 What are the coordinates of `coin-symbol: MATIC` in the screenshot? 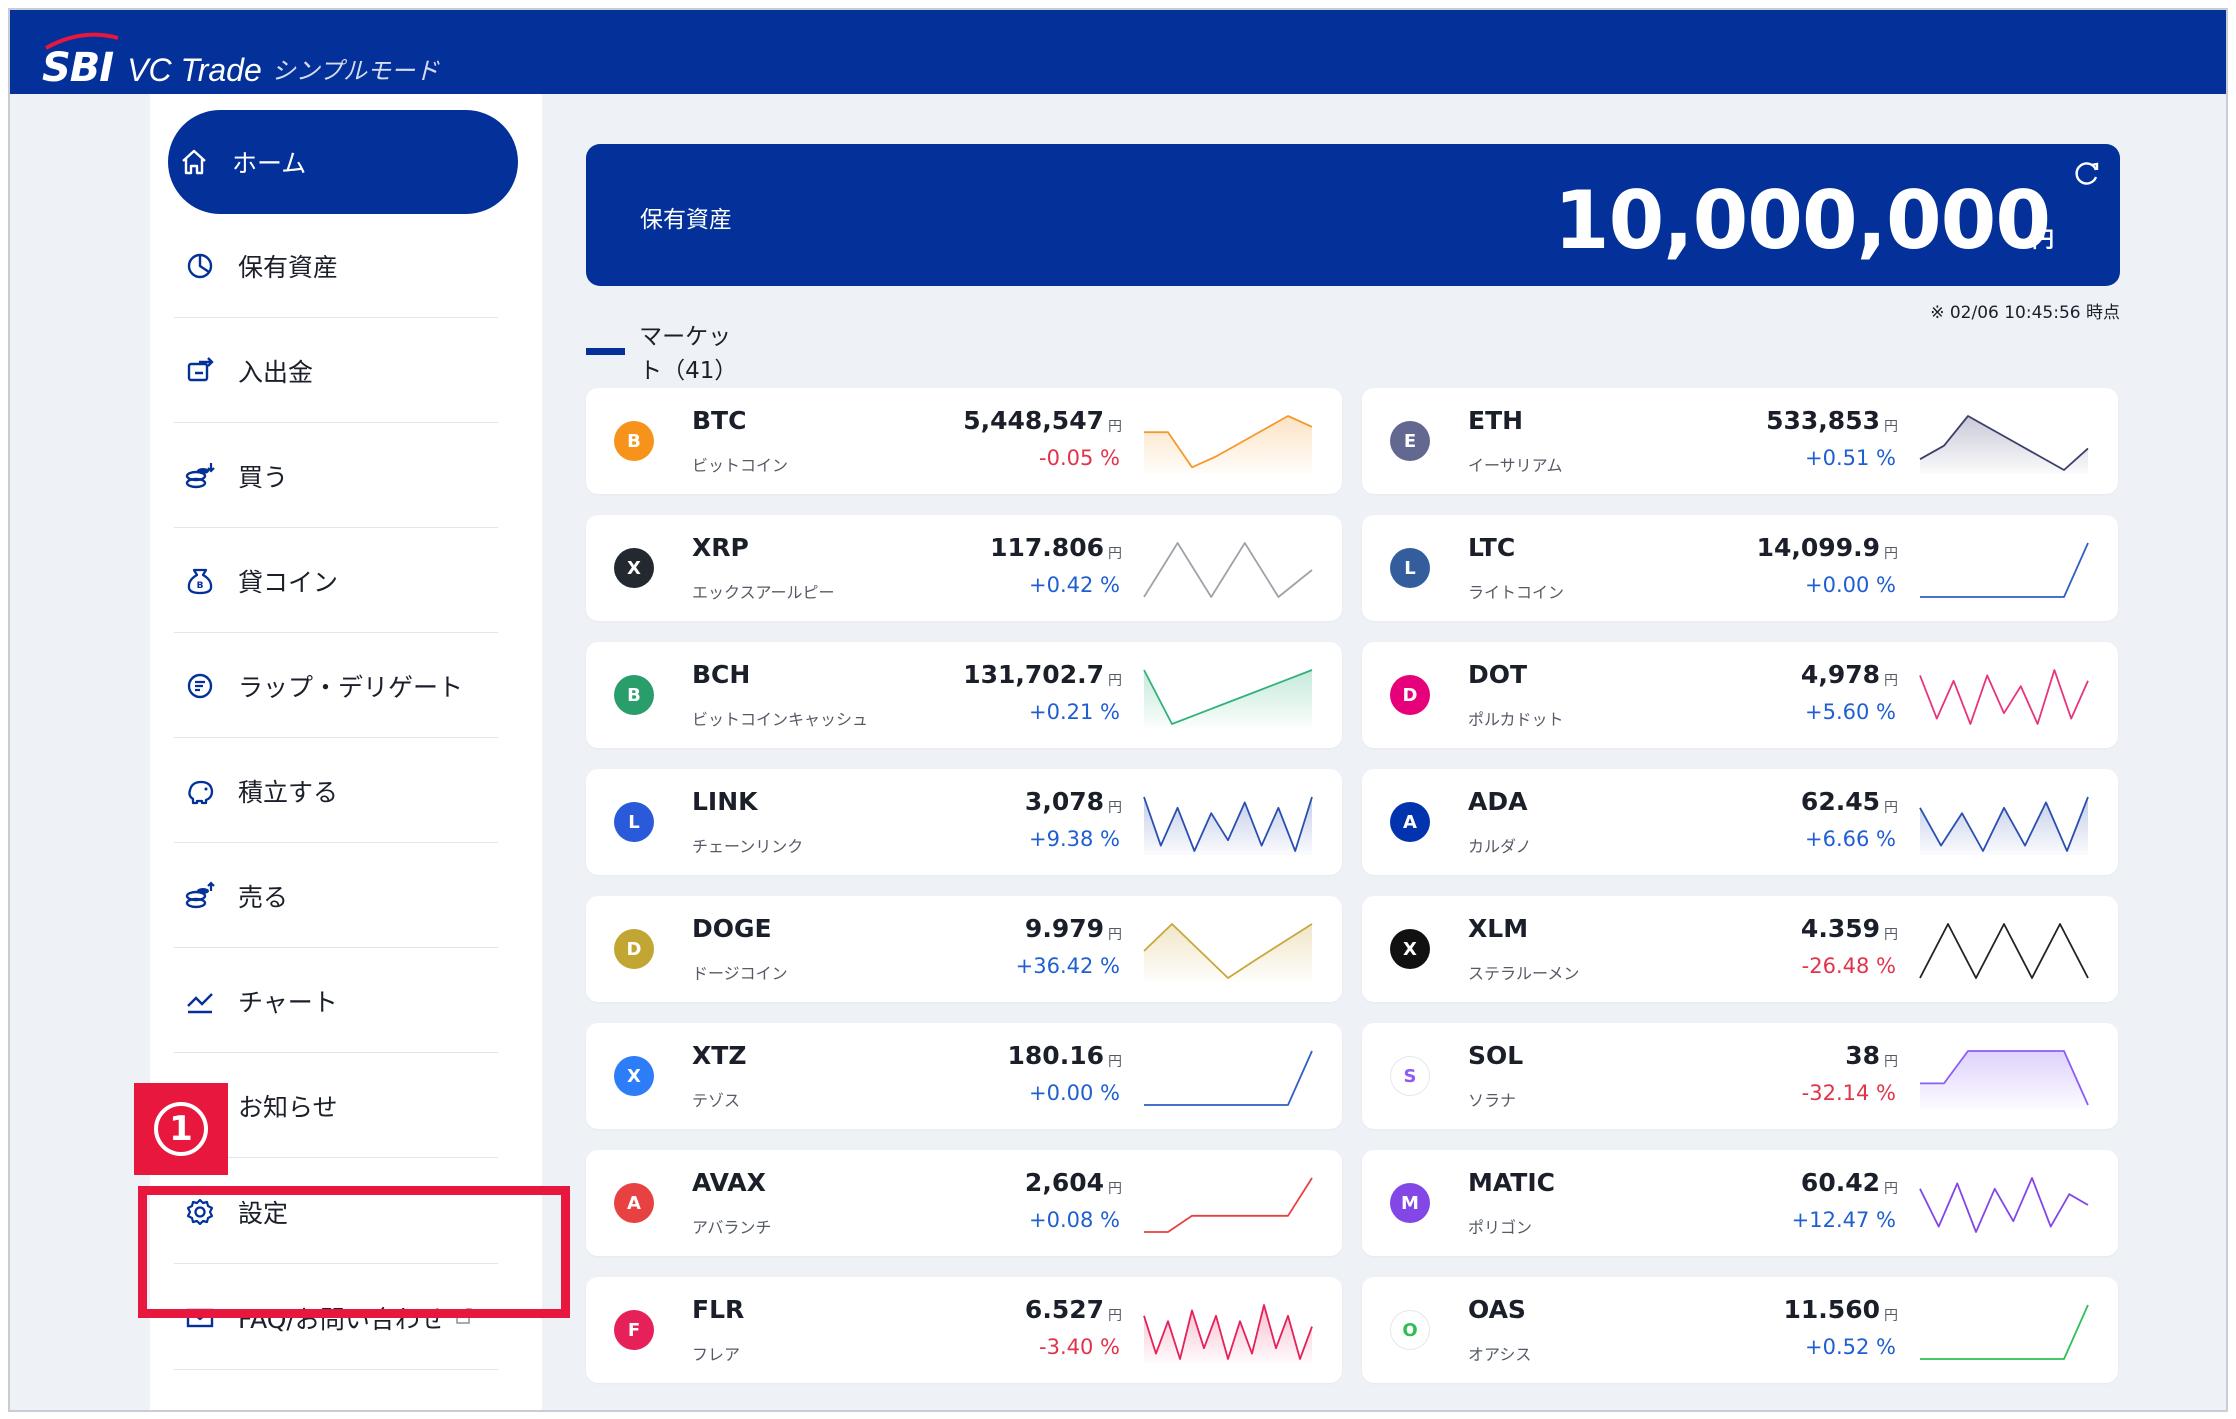 It's located at (1511, 1182).